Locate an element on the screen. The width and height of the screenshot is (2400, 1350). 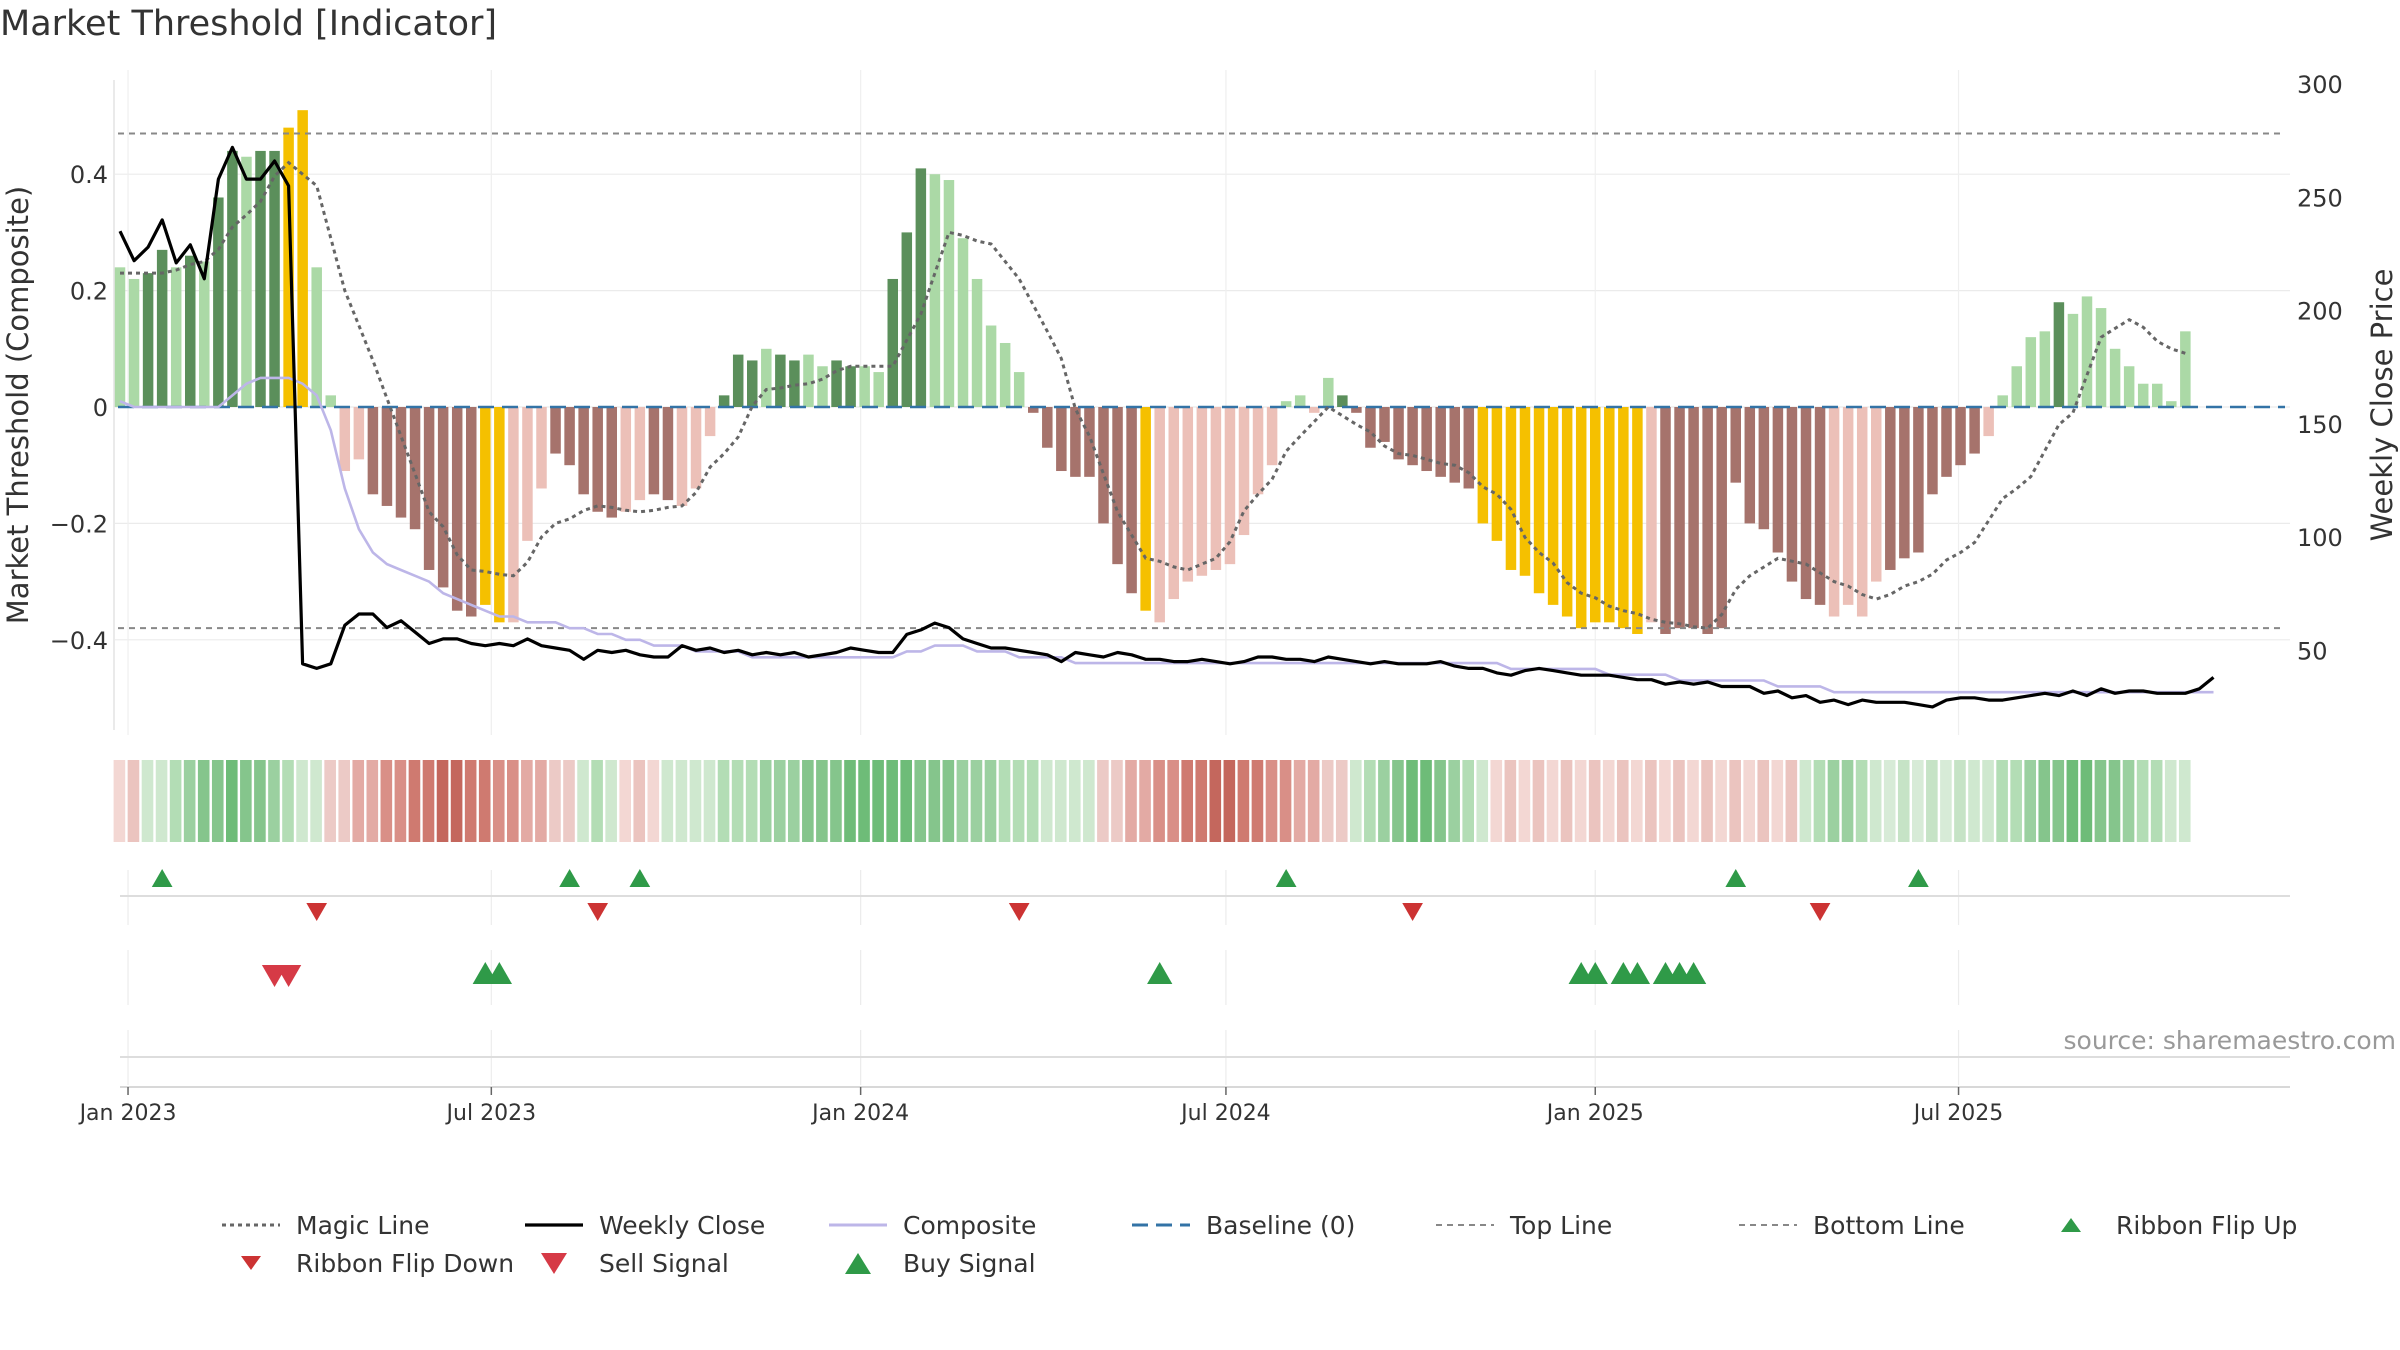
legend-label: Ribbon Flip Down is located at coordinates (405, 1263).